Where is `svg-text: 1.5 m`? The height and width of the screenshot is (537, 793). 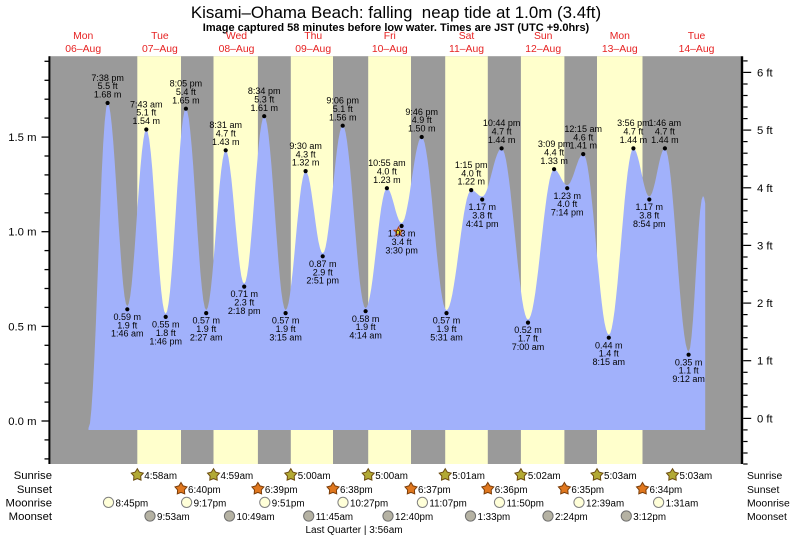
svg-text: 1.5 m is located at coordinates (22, 138).